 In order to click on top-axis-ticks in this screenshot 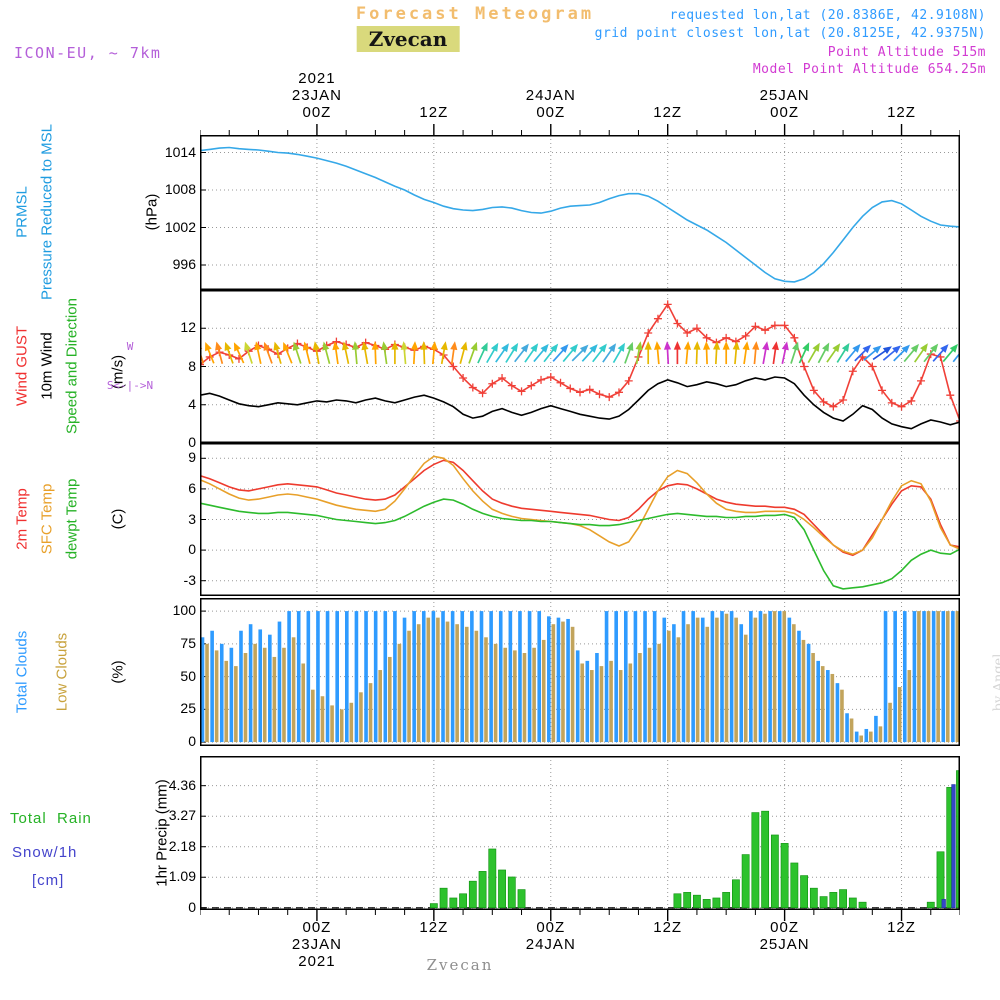, I will do `click(580, 129)`.